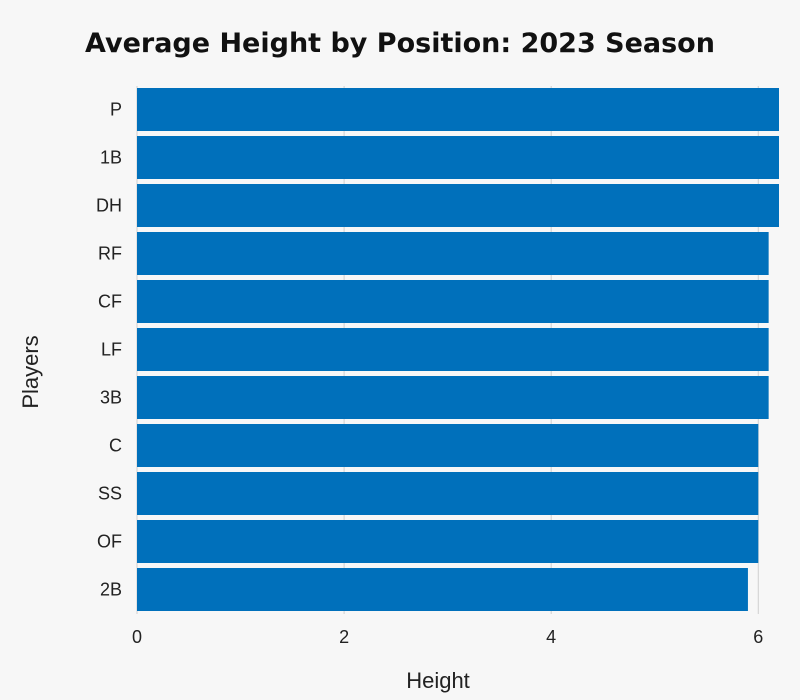  I want to click on bar-lf, so click(453, 349).